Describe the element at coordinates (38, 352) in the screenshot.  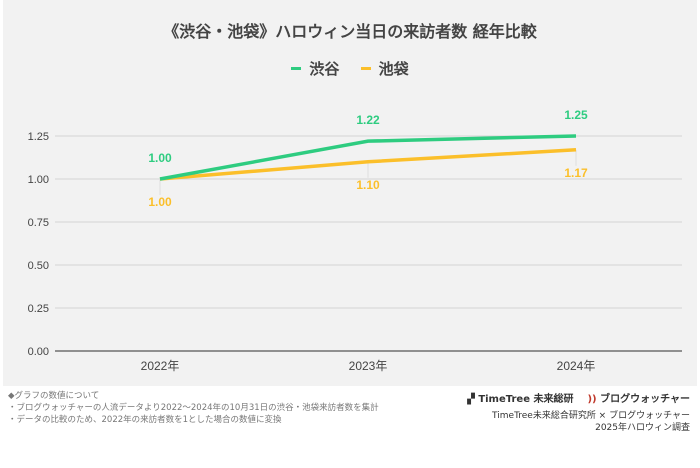
I see `y-tick-label: 0.00` at that location.